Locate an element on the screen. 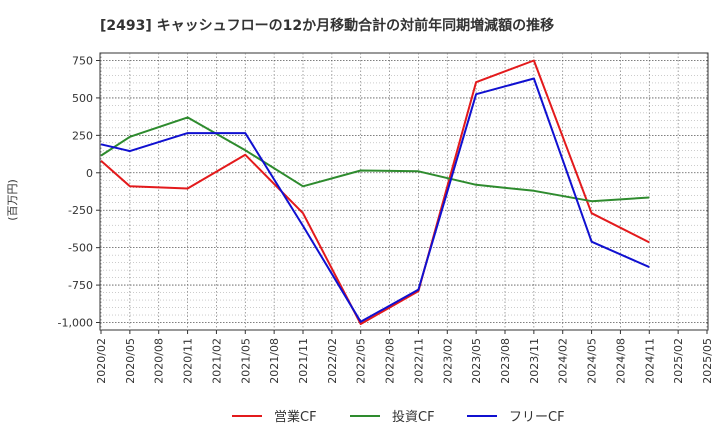 The height and width of the screenshot is (440, 720). x-tick-label: 2020/11 is located at coordinates (188, 361).